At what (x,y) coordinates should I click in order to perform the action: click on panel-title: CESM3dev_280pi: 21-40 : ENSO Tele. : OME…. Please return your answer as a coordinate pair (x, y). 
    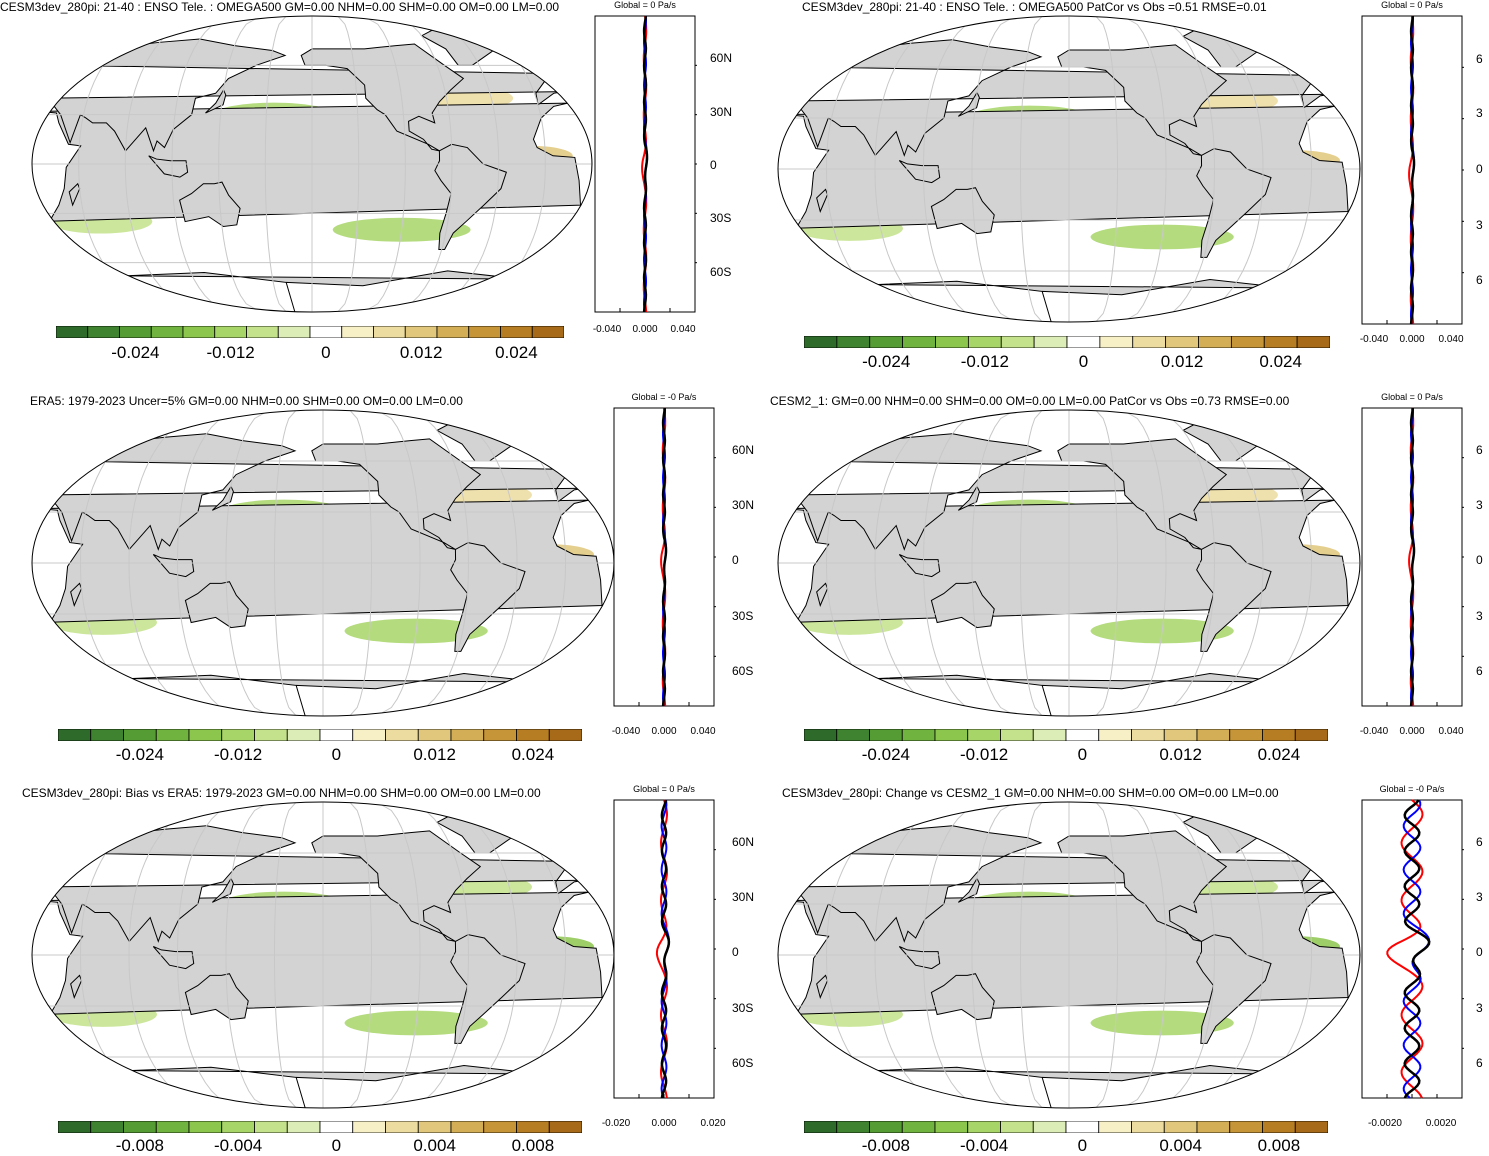
    Looking at the image, I should click on (280, 7).